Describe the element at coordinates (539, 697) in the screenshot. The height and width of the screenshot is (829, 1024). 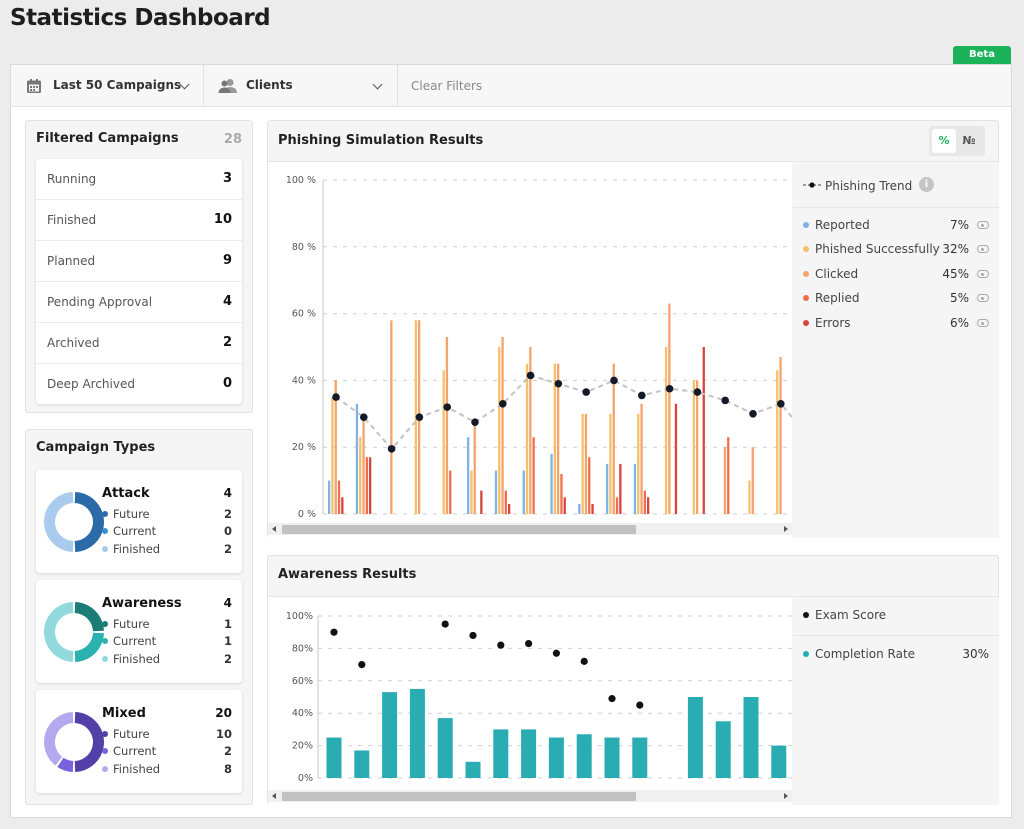
I see `awareness-bar-chart: 0% 20% 40% 60% 80% 100%` at that location.